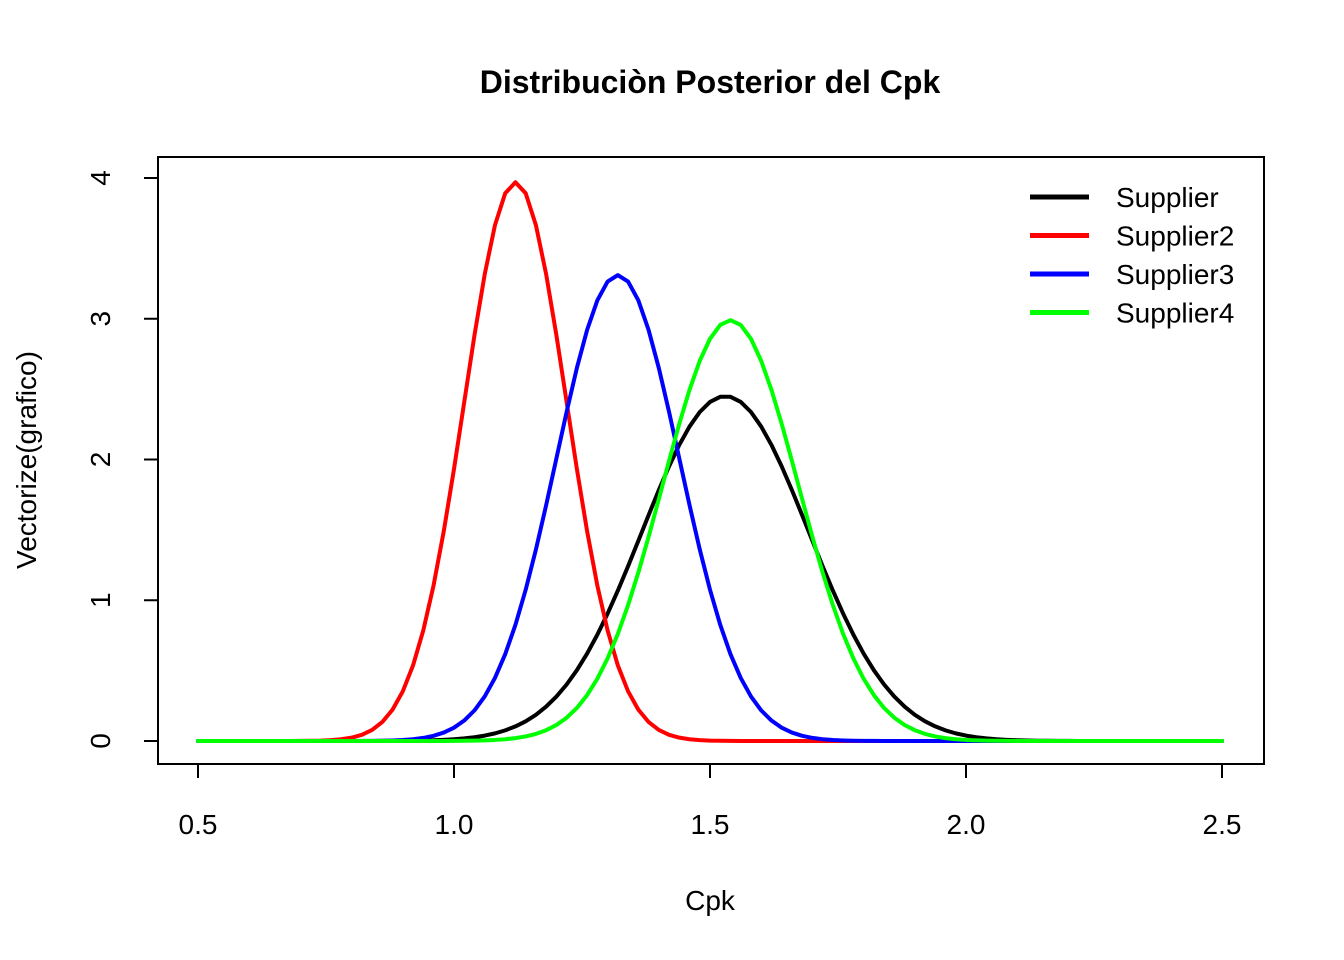  I want to click on legend-label: Supplier4, so click(1175, 313).